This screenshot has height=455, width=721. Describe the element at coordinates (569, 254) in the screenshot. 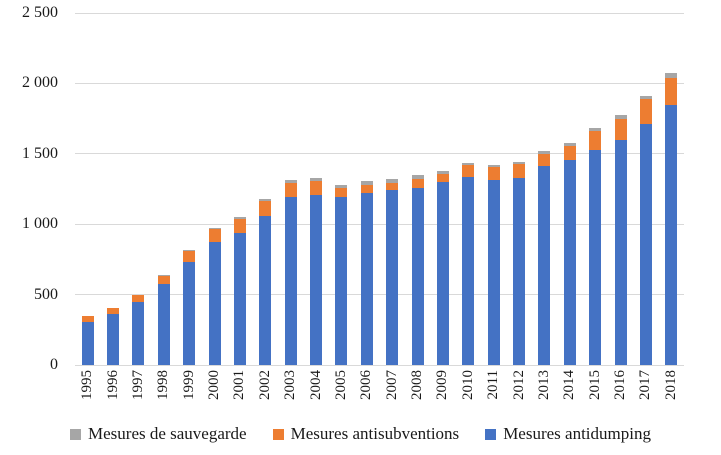

I see `stacked-bar-2014` at that location.